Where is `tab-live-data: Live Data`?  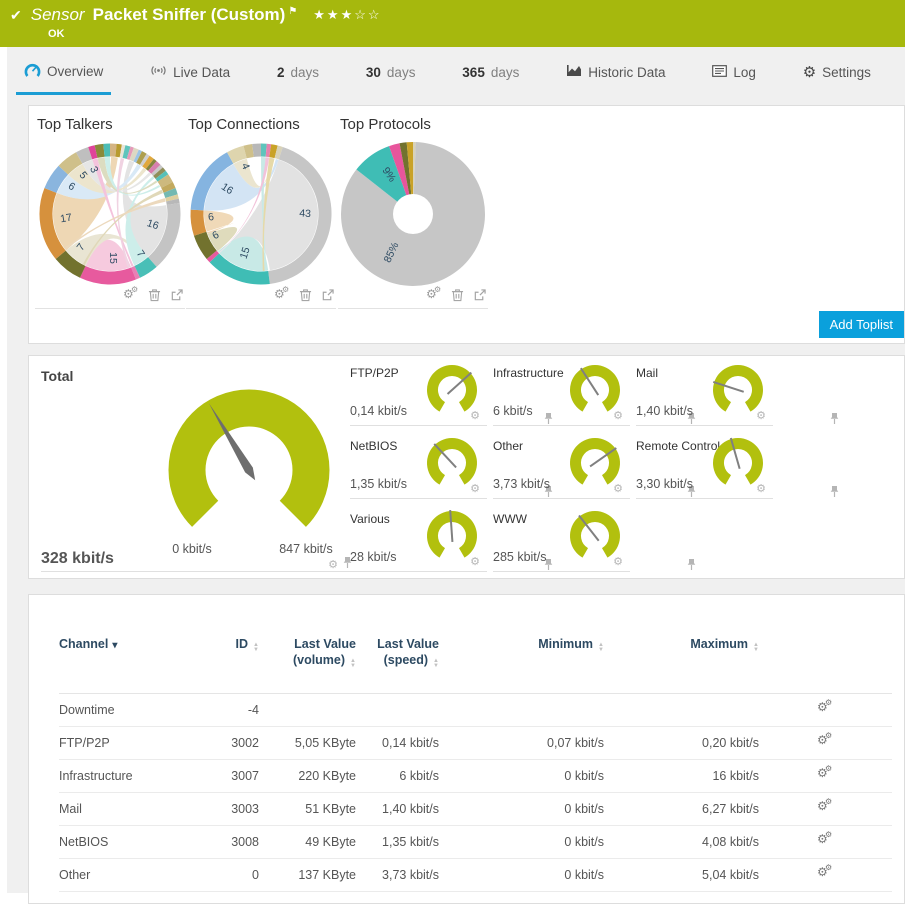 tab-live-data: Live Data is located at coordinates (190, 79).